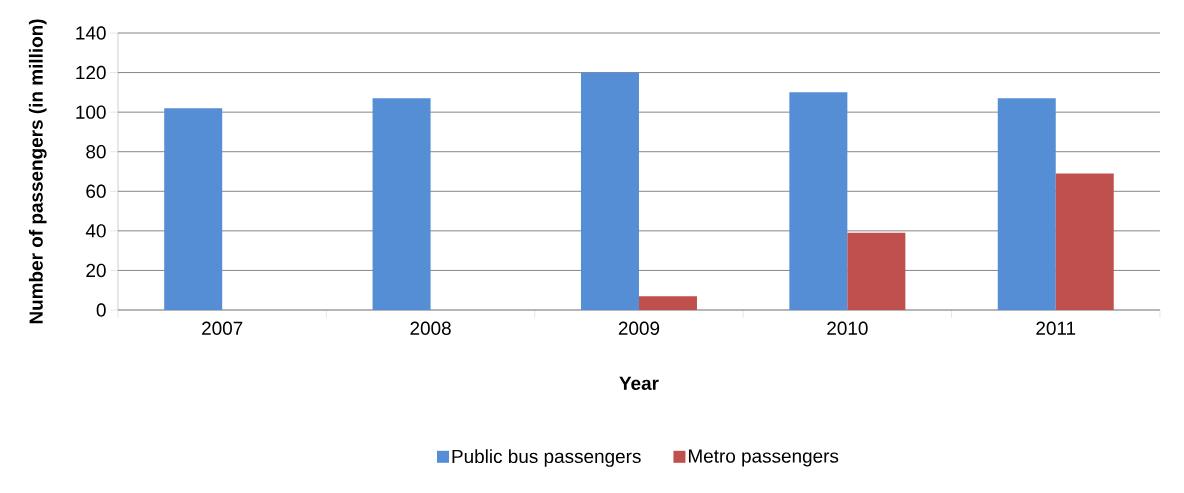 This screenshot has height=493, width=1184. What do you see at coordinates (222, 328) in the screenshot?
I see `x-tick-label: 2007` at bounding box center [222, 328].